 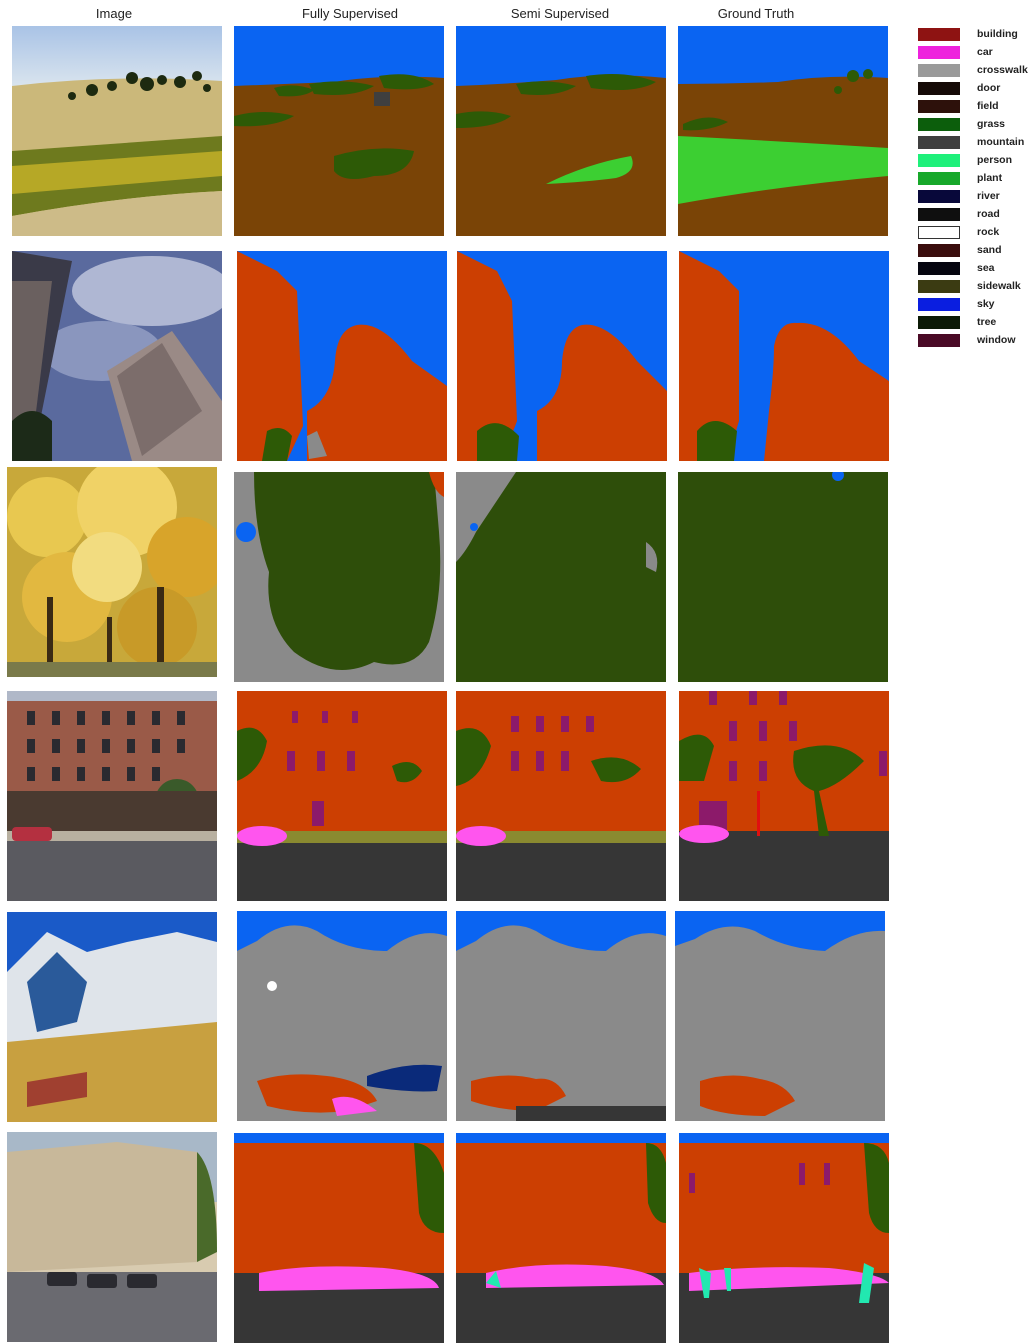 I want to click on row6-fully-supervised, so click(x=339, y=1238).